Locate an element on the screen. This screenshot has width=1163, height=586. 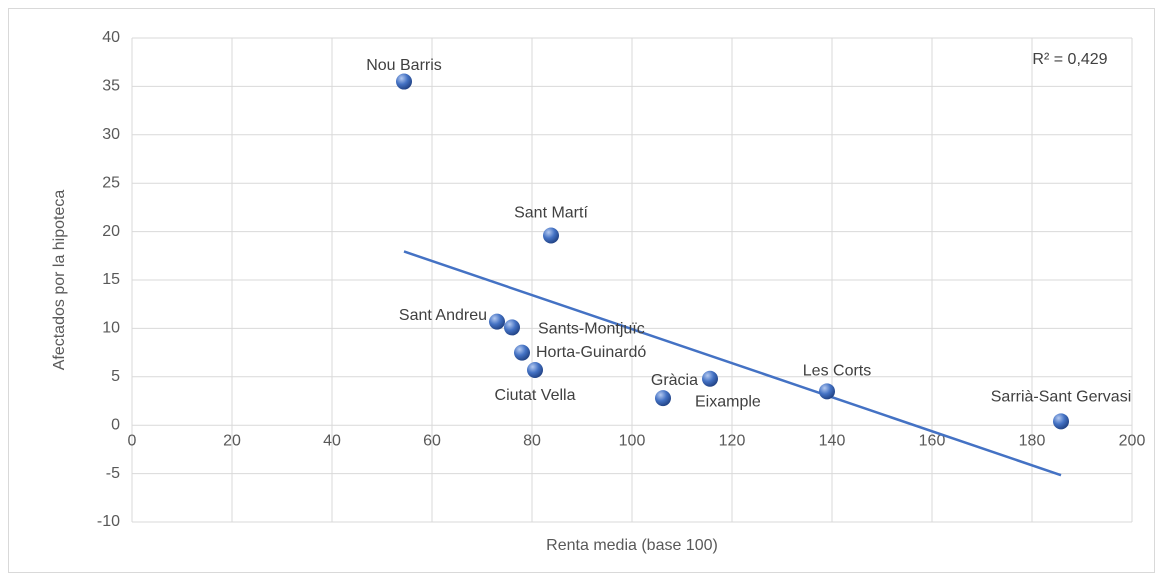
x-tick-label: 100 is located at coordinates (632, 440).